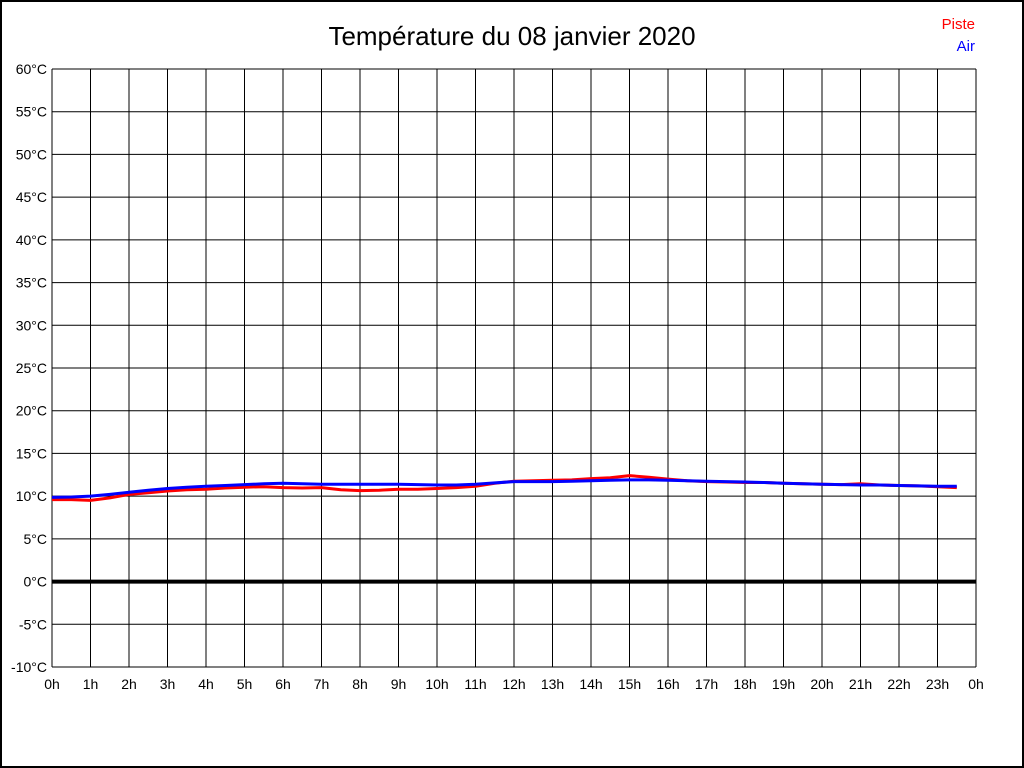 The image size is (1024, 768). What do you see at coordinates (860, 684) in the screenshot?
I see `x-tick-label: 21h` at bounding box center [860, 684].